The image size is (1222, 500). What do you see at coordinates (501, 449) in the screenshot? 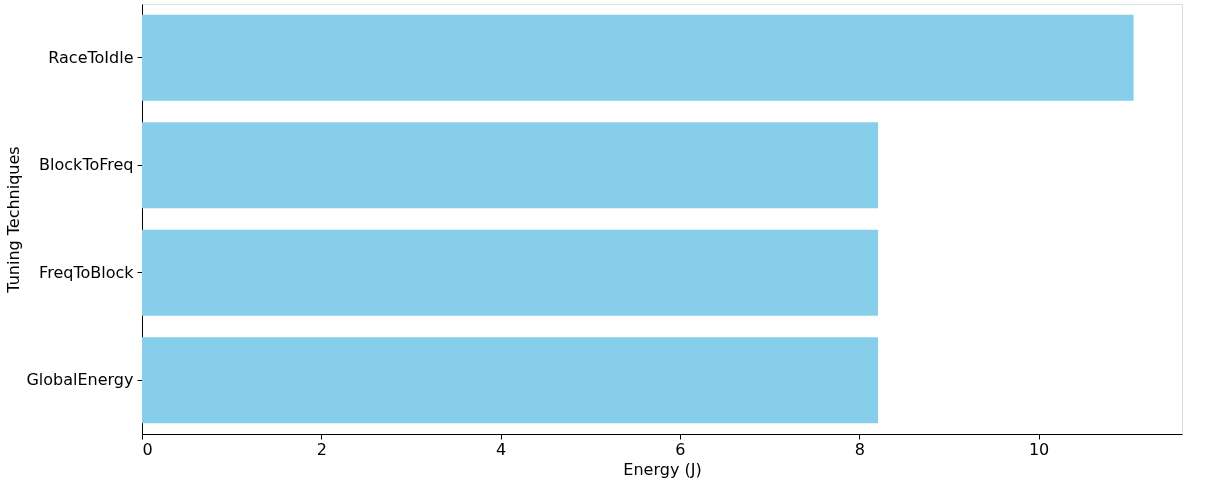
I see `x-tick-label: 4` at bounding box center [501, 449].